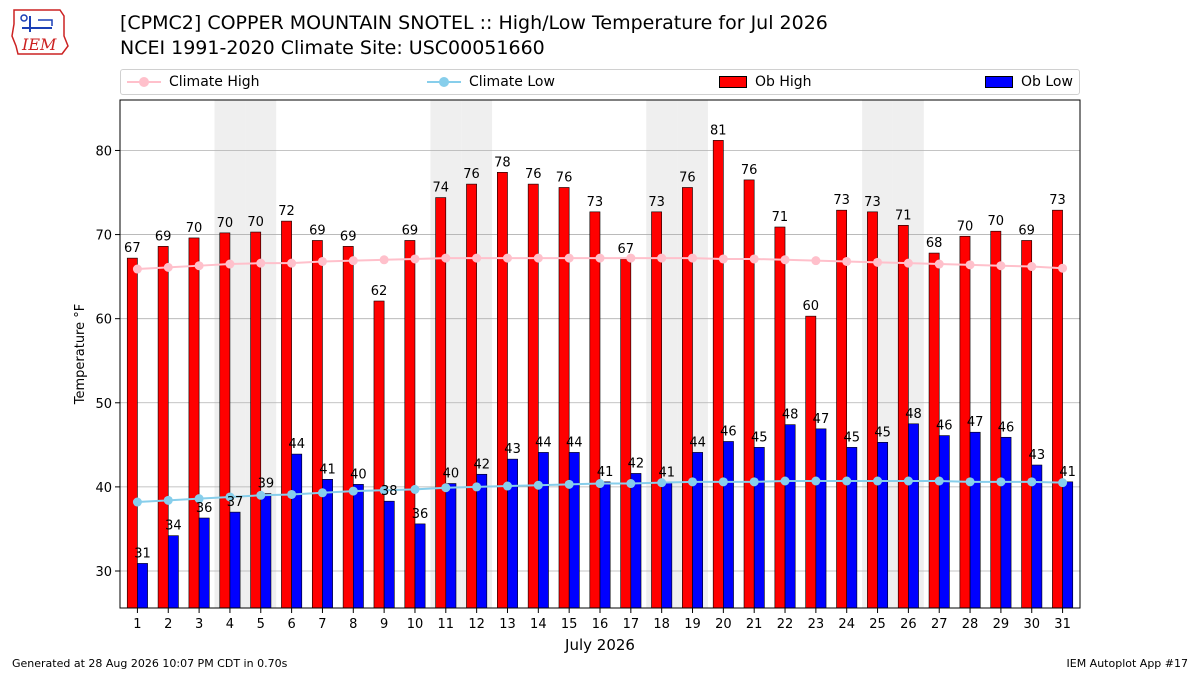 The image size is (1200, 675). What do you see at coordinates (692, 624) in the screenshot?
I see `x-tick-label: 19` at bounding box center [692, 624].